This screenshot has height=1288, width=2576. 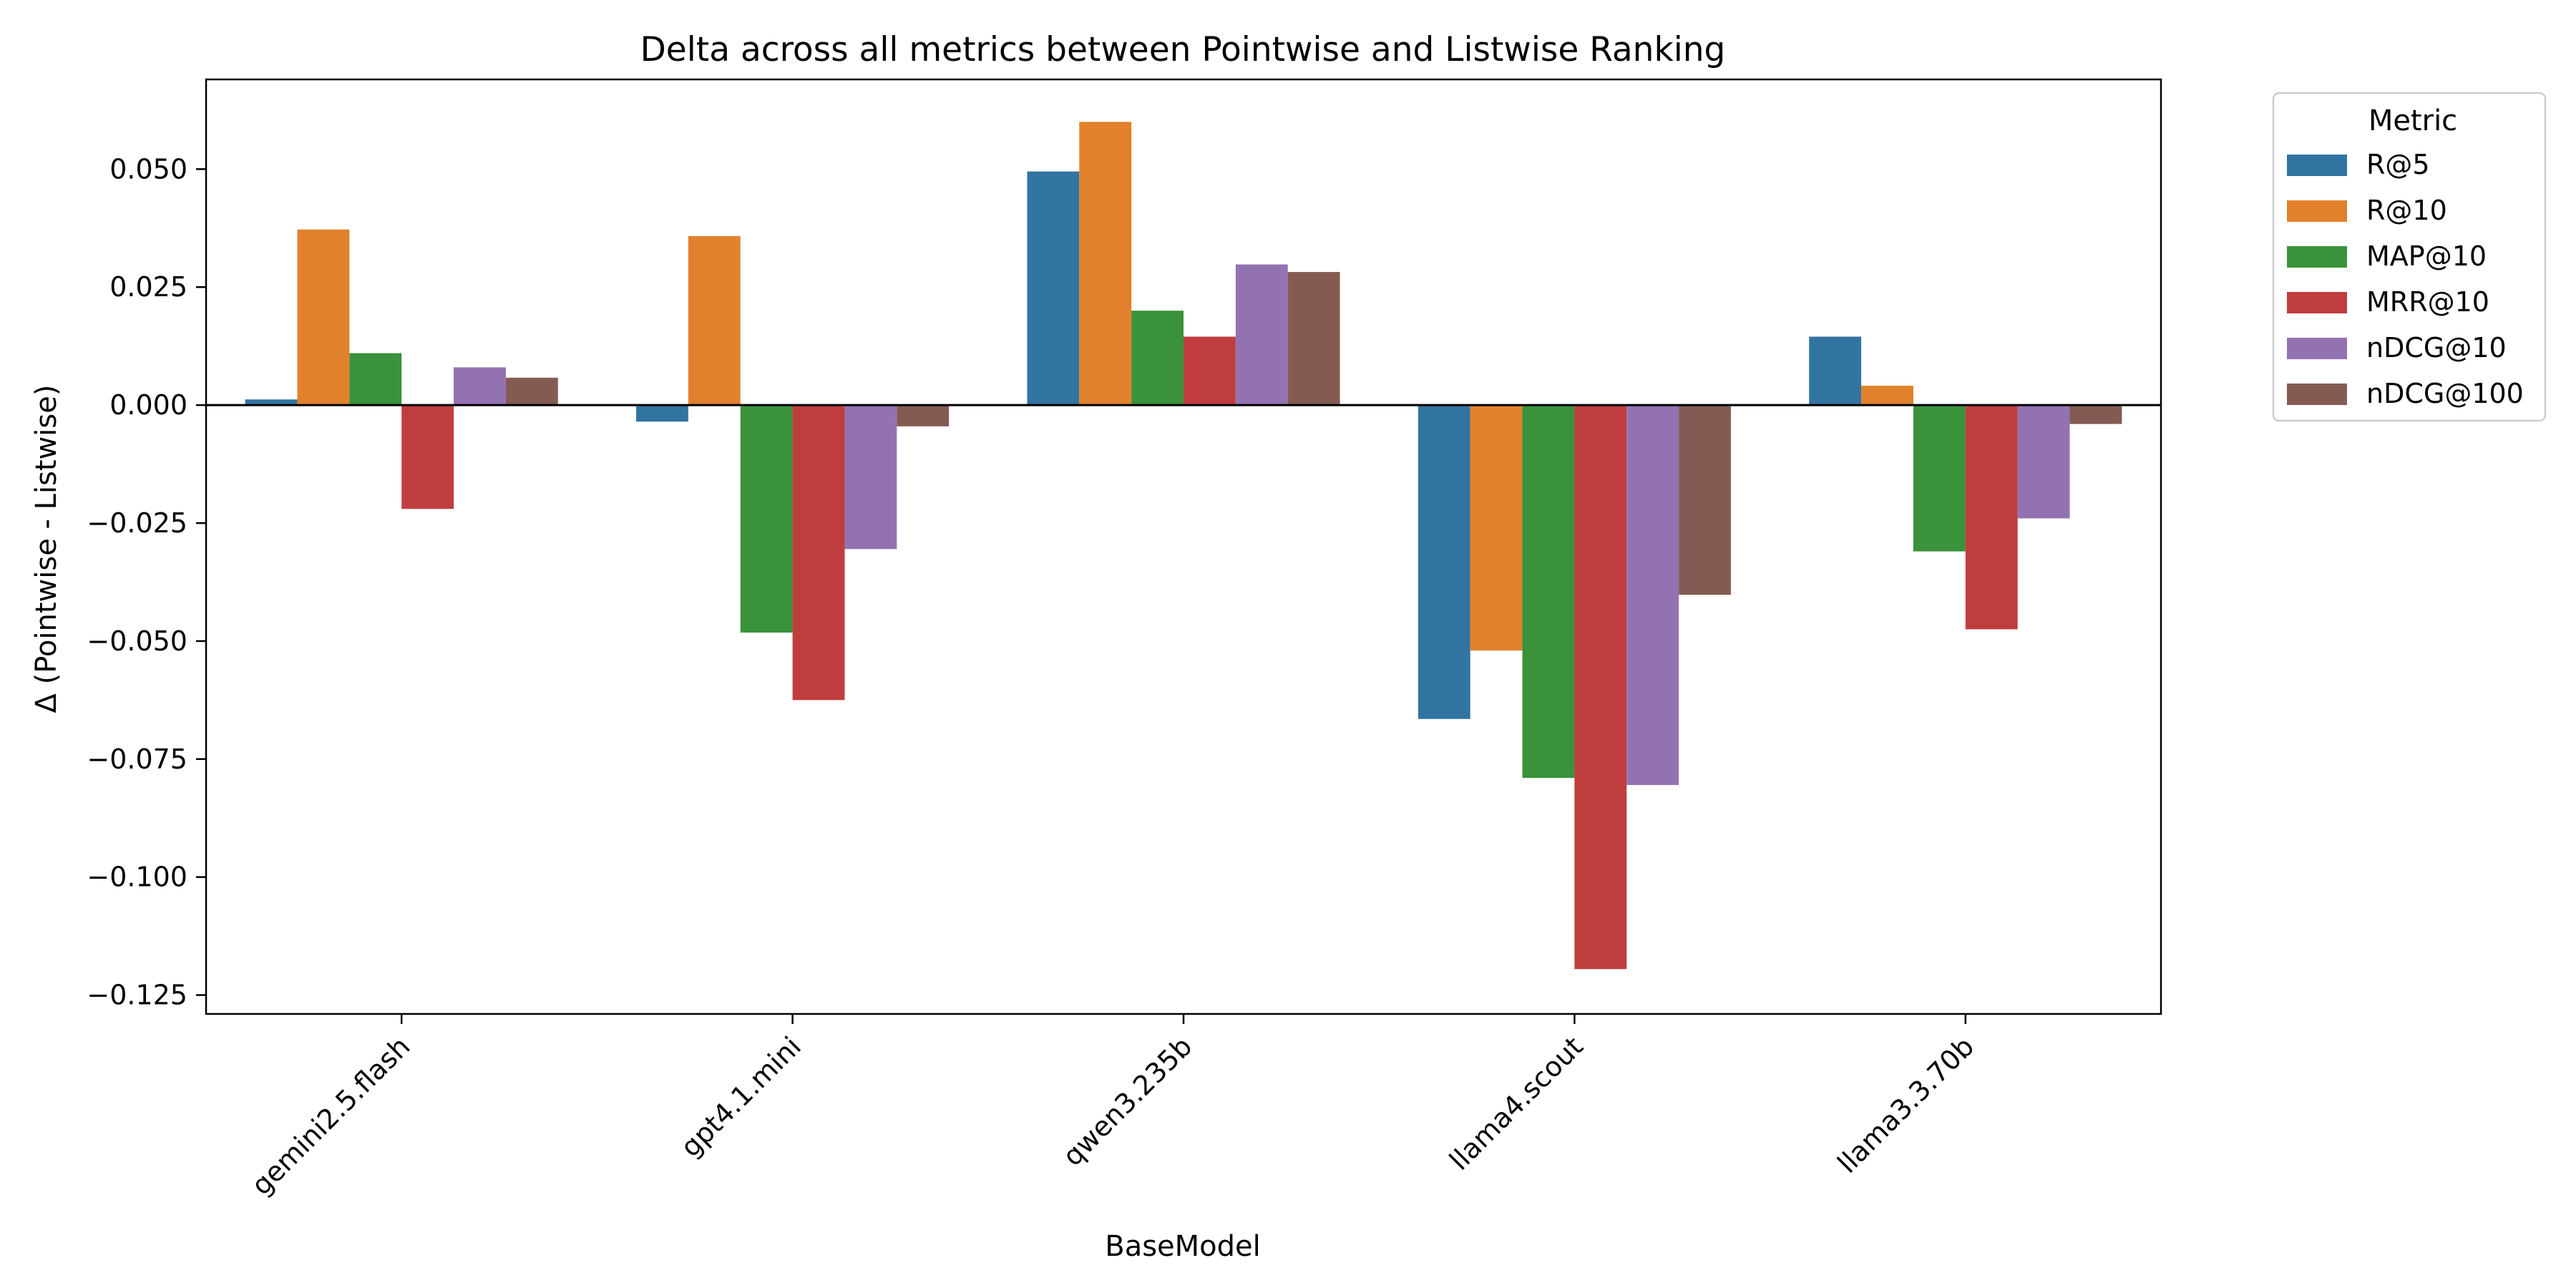 What do you see at coordinates (2412, 120) in the screenshot?
I see `legend-title: Metric` at bounding box center [2412, 120].